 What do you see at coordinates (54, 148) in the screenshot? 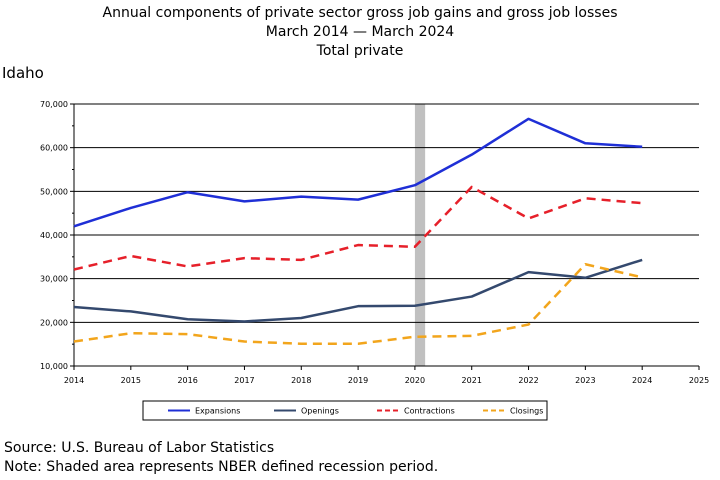
I see `y-tick-label: 60,000` at bounding box center [54, 148].